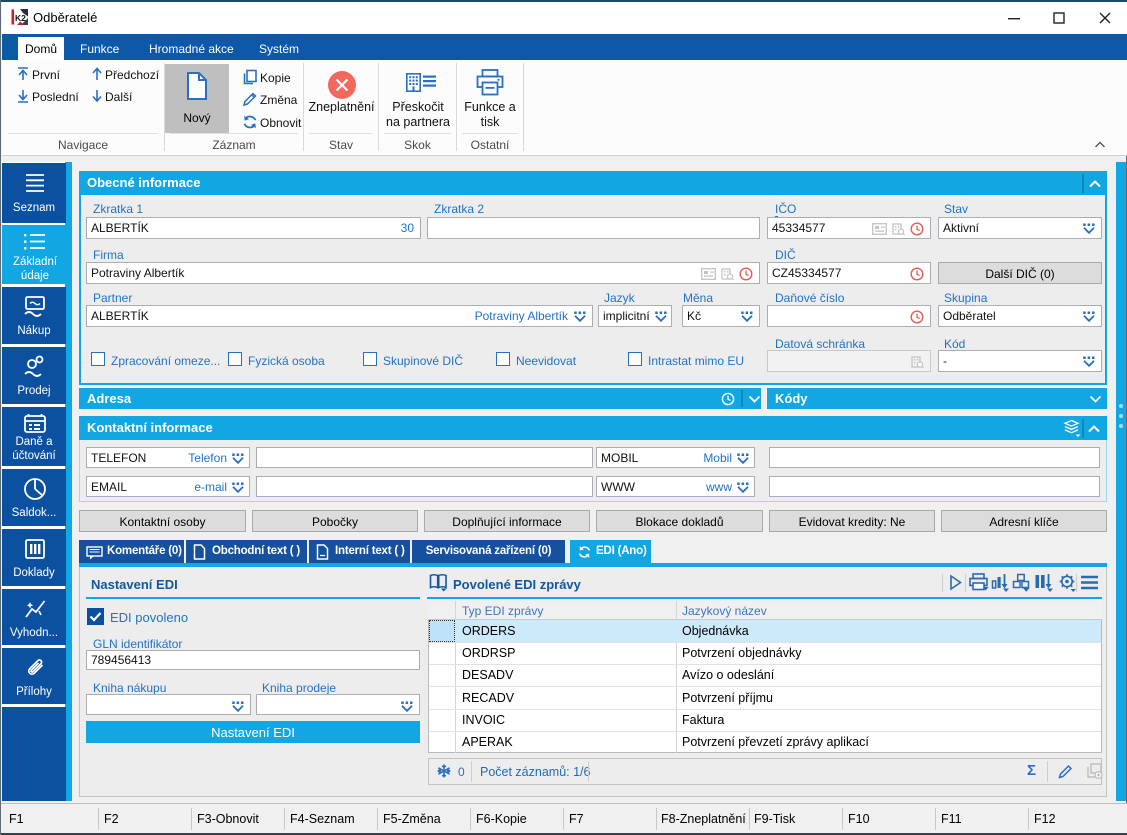 This screenshot has height=835, width=1127. I want to click on svg-text: K2, so click(20, 18).